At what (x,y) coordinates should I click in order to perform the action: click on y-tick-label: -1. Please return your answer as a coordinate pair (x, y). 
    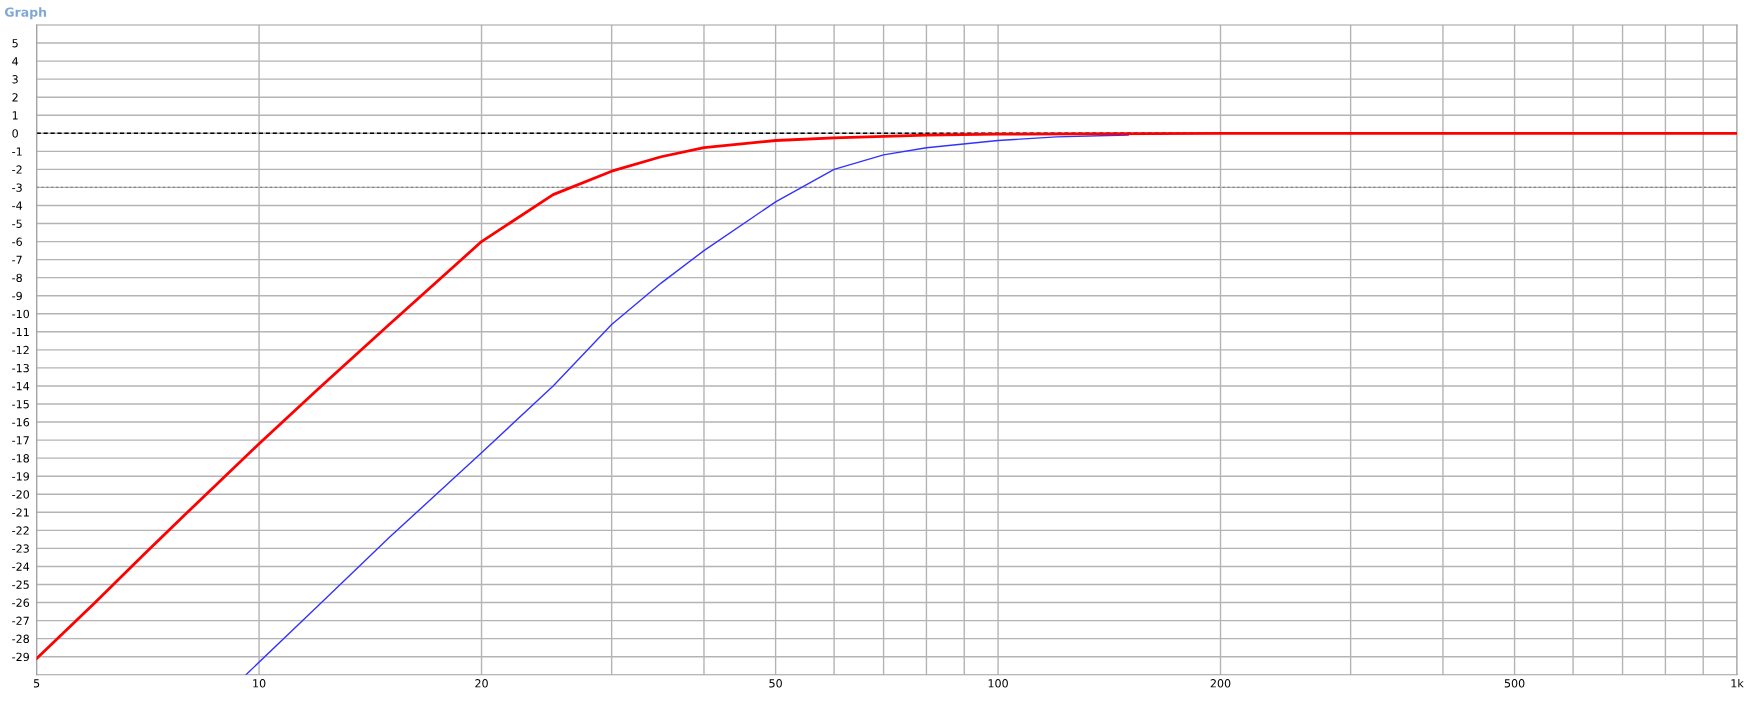
    Looking at the image, I should click on (17, 151).